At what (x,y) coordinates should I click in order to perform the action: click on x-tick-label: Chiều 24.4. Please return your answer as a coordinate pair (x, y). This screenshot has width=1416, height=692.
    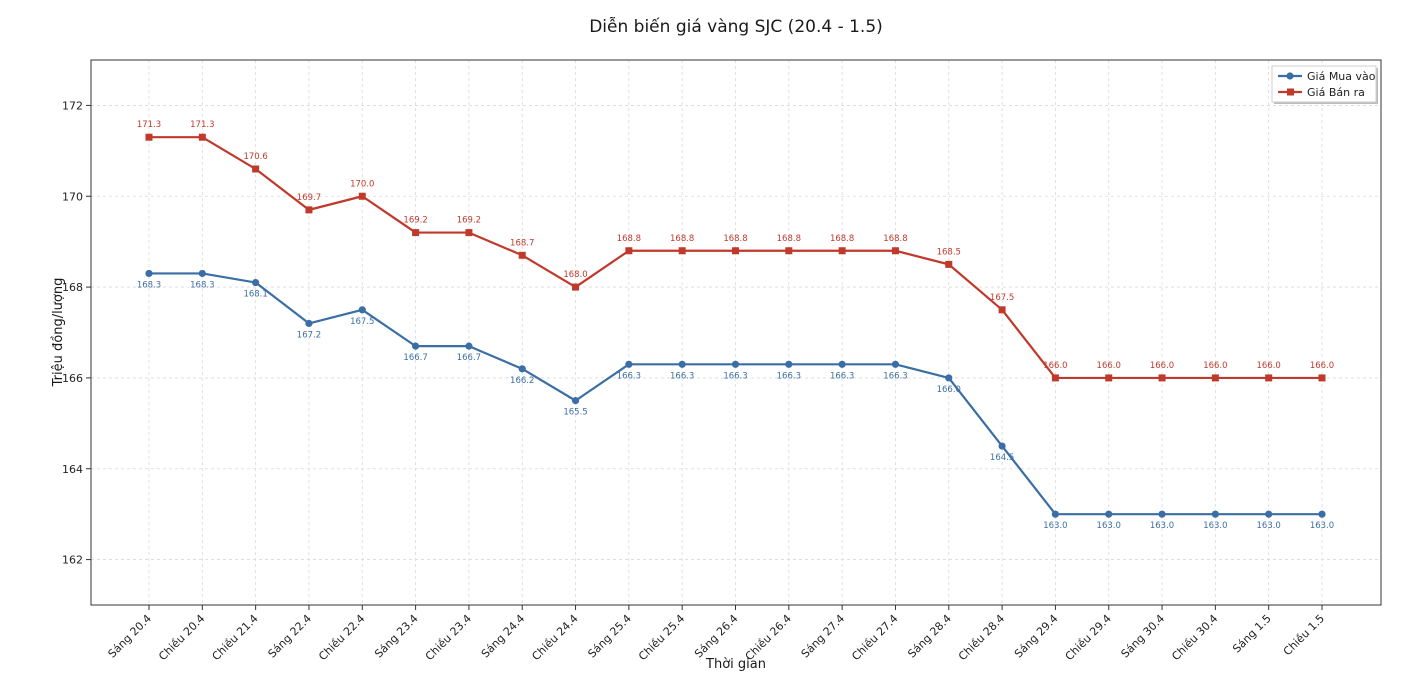
    Looking at the image, I should click on (554, 637).